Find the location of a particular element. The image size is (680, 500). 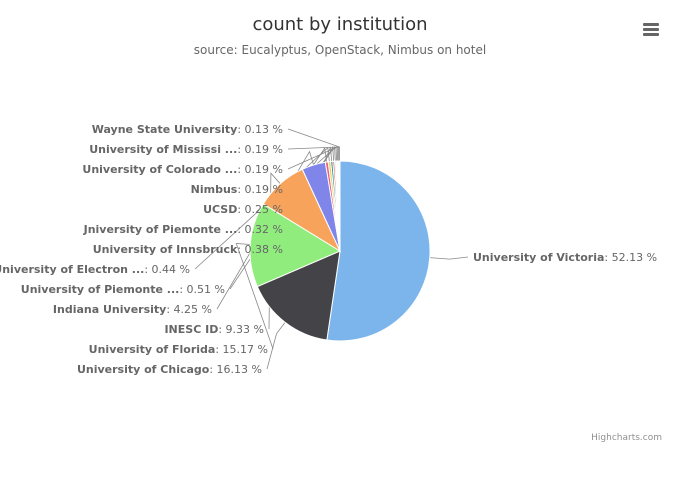

hamburger-menu-icon is located at coordinates (651, 29).